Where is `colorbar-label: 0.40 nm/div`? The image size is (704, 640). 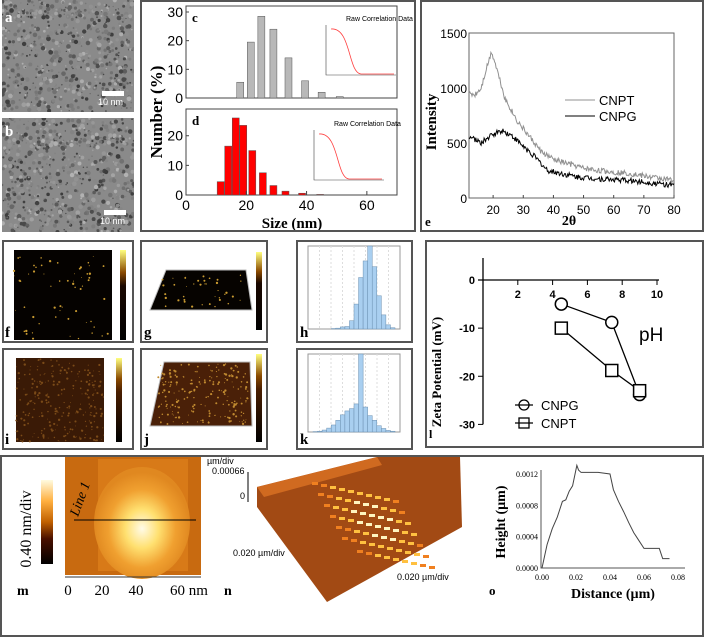
colorbar-label: 0.40 nm/div is located at coordinates (26, 528).